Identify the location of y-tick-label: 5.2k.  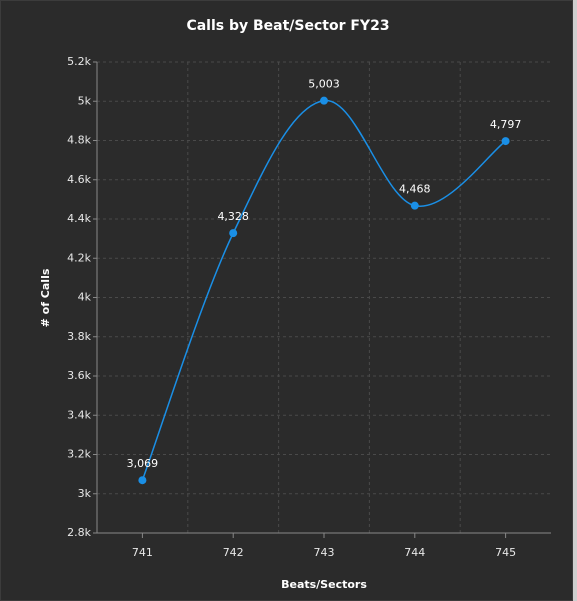
(79, 61).